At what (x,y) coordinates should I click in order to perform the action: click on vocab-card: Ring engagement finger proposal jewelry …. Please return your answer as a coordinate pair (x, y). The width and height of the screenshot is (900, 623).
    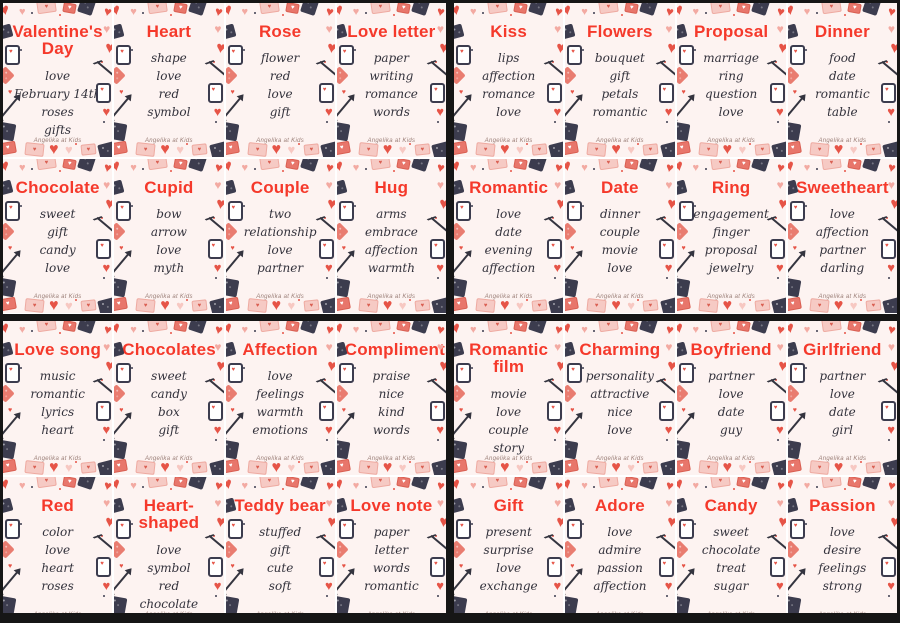
    Looking at the image, I should click on (731, 236).